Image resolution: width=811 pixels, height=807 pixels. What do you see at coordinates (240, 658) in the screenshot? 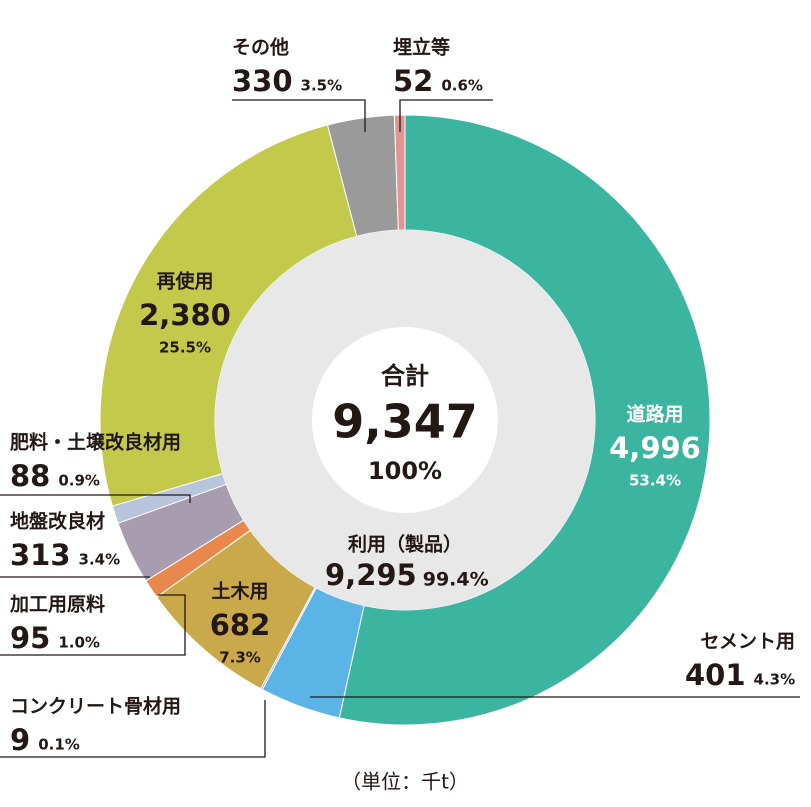
I see `percent-label: 7.3%` at bounding box center [240, 658].